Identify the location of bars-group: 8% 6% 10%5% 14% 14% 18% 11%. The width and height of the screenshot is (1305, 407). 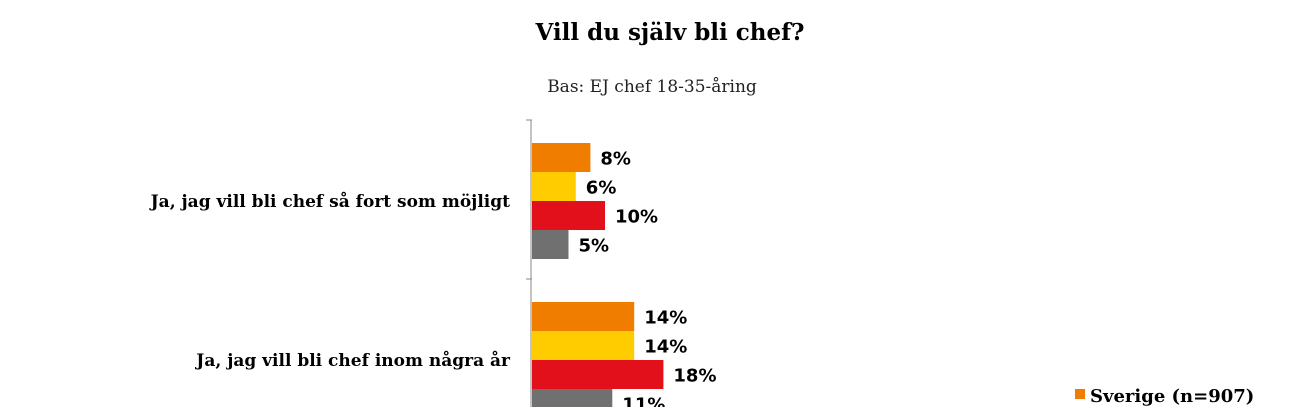
(624, 275).